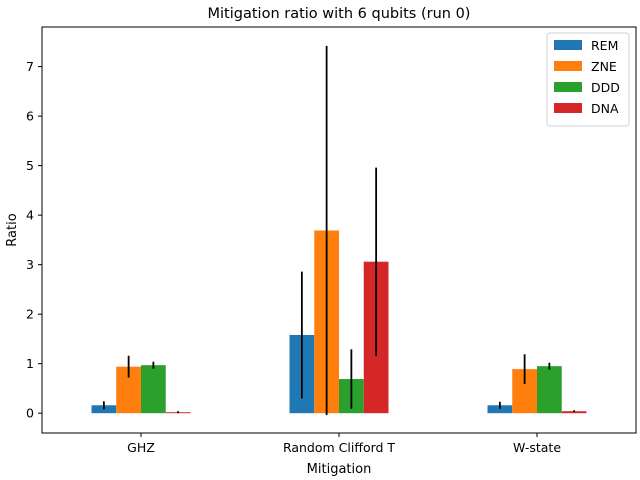 The height and width of the screenshot is (480, 640). Describe the element at coordinates (30, 165) in the screenshot. I see `y-tick-label: 5` at that location.